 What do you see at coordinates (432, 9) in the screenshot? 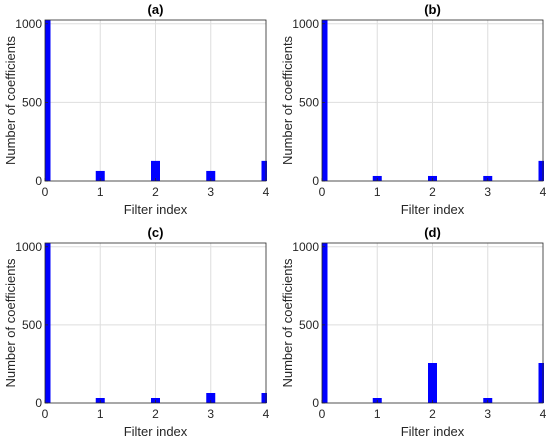
I see `panel-title: (b)` at bounding box center [432, 9].